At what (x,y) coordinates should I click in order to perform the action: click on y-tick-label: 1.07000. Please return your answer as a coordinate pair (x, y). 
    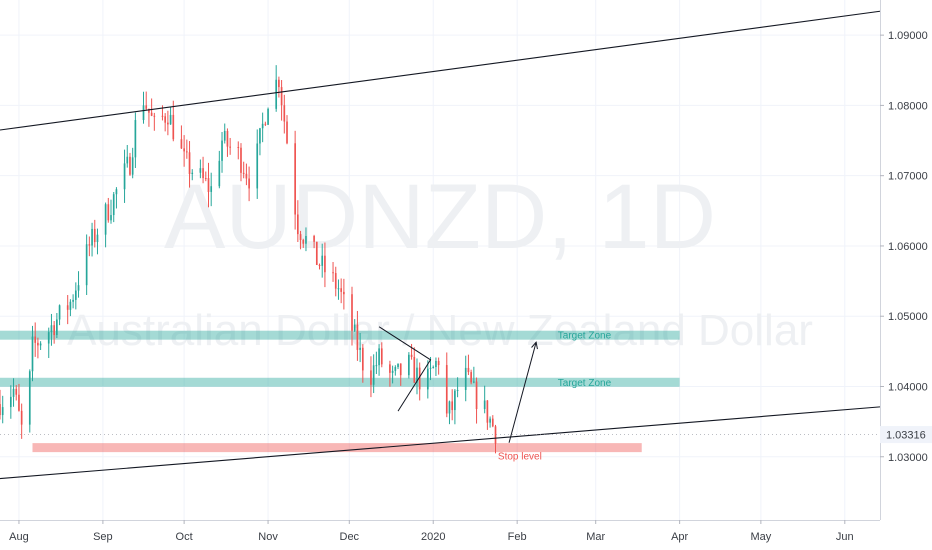
    Looking at the image, I should click on (908, 177).